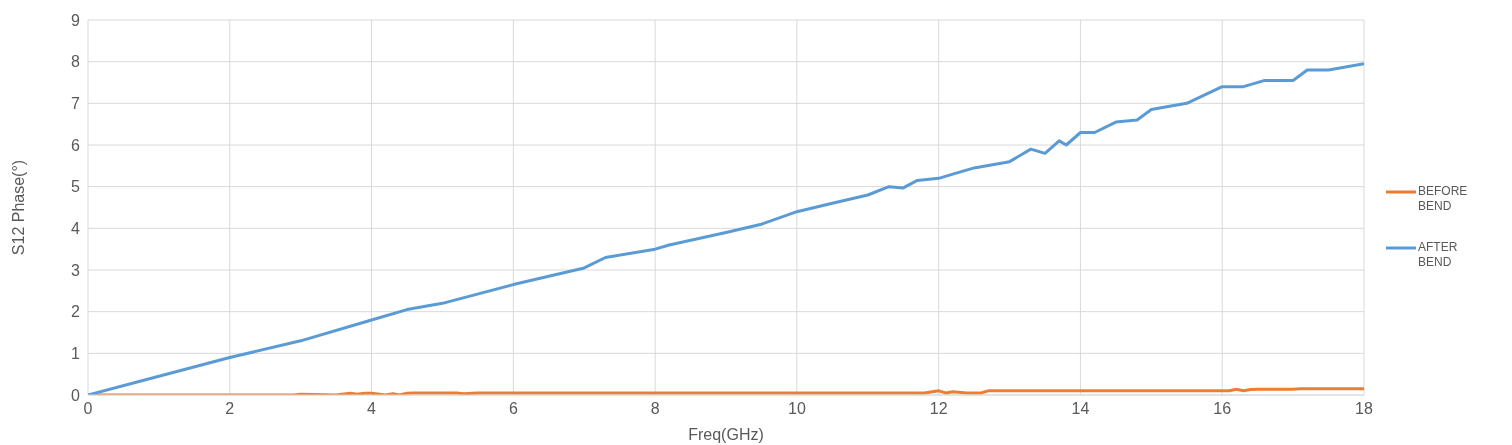  What do you see at coordinates (726, 434) in the screenshot?
I see `x-axis-title: Freq(GHz)` at bounding box center [726, 434].